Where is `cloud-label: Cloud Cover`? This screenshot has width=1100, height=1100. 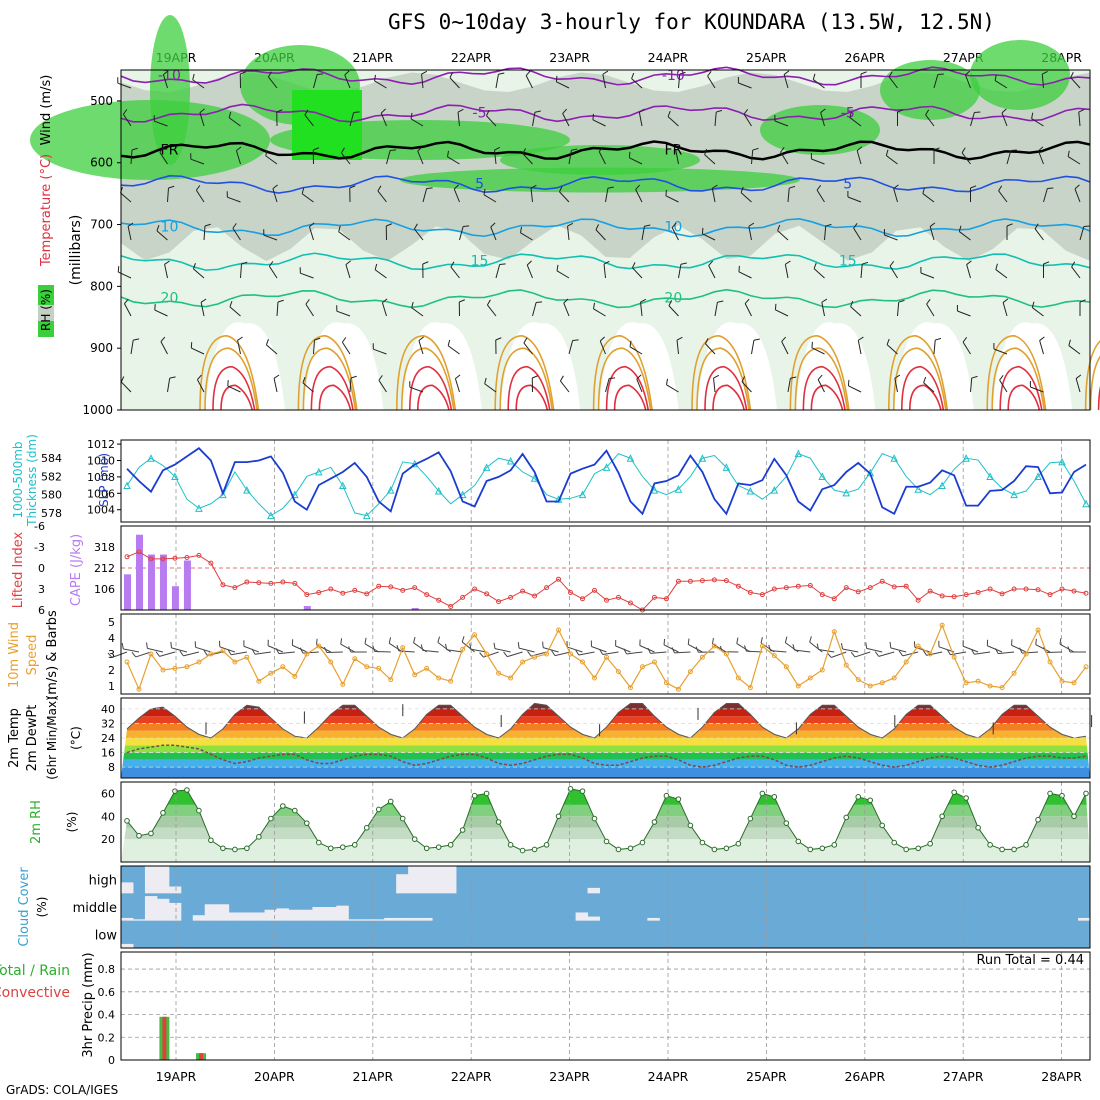 cloud-label: Cloud Cover is located at coordinates (24, 907).